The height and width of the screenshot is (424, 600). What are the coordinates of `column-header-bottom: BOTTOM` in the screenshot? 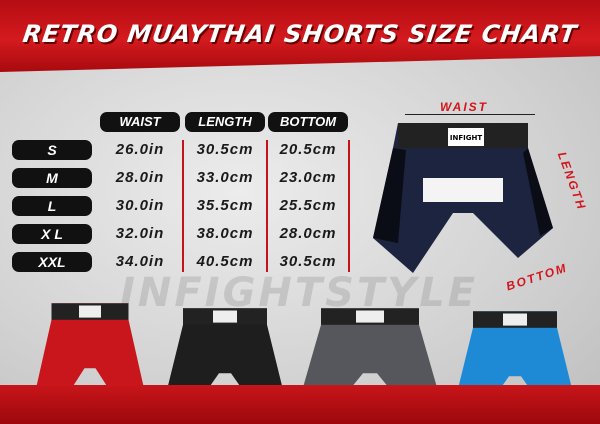 It's located at (308, 122).